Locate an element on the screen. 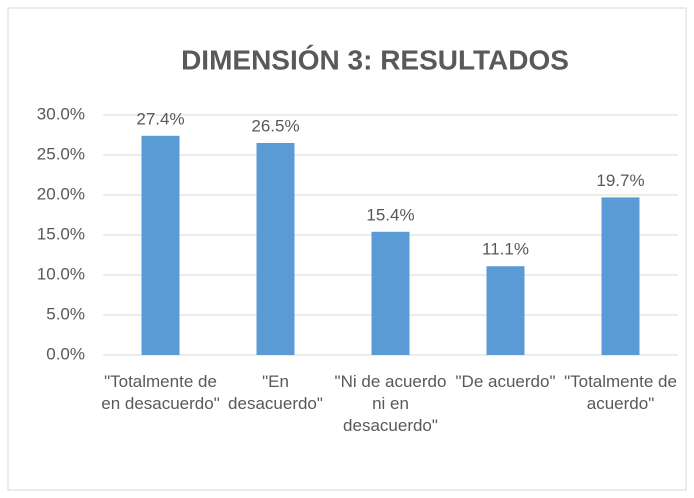 The image size is (694, 498). data-label: 19.7% is located at coordinates (620, 180).